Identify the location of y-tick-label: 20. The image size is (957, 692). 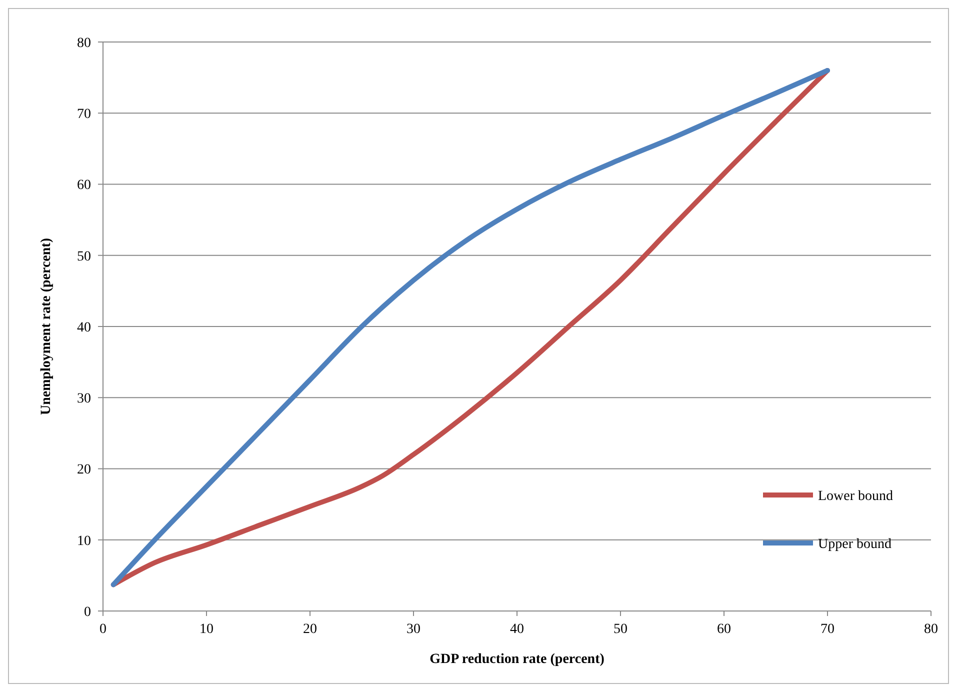
(84, 470).